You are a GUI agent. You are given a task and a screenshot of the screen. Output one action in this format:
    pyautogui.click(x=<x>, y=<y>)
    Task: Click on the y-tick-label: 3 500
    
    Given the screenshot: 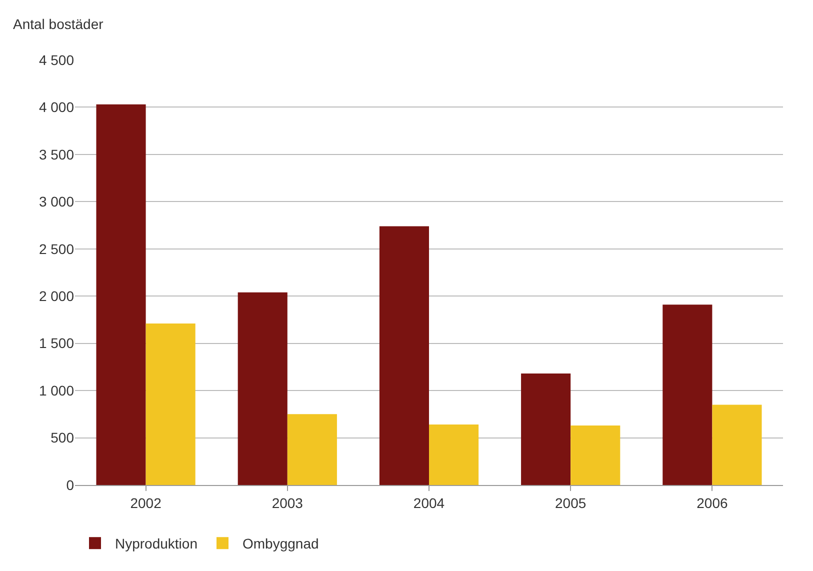 What is the action you would take?
    pyautogui.click(x=56, y=154)
    